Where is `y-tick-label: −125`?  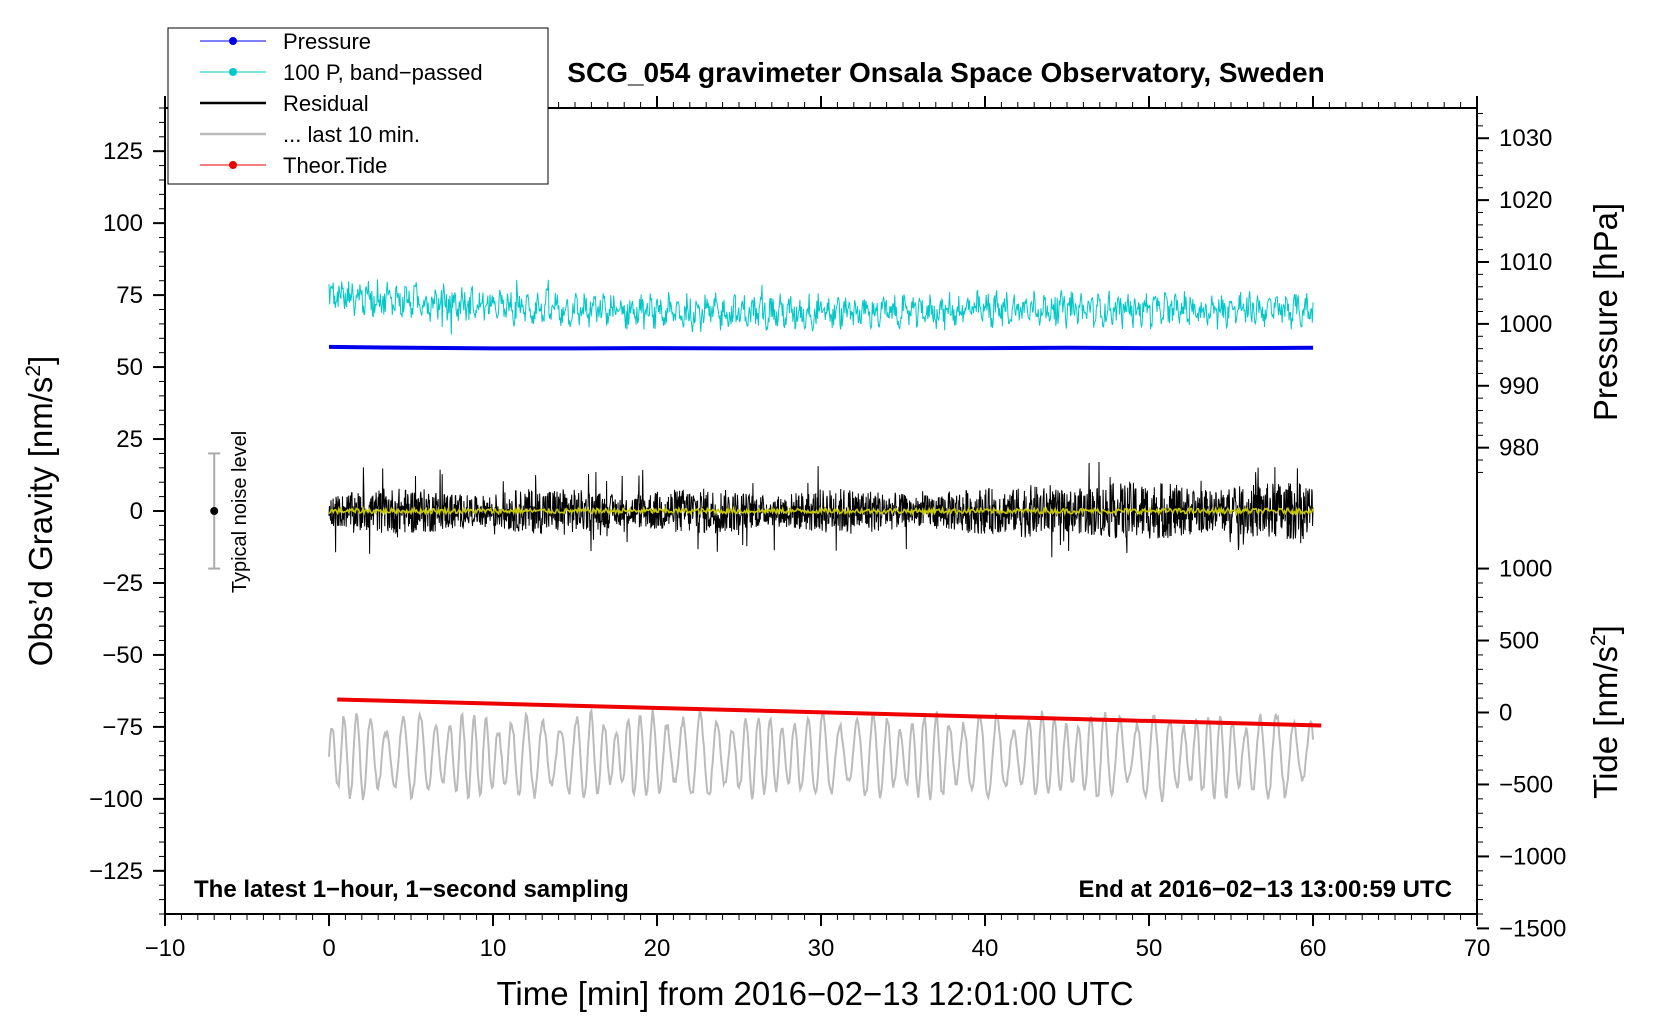 y-tick-label: −125 is located at coordinates (116, 871).